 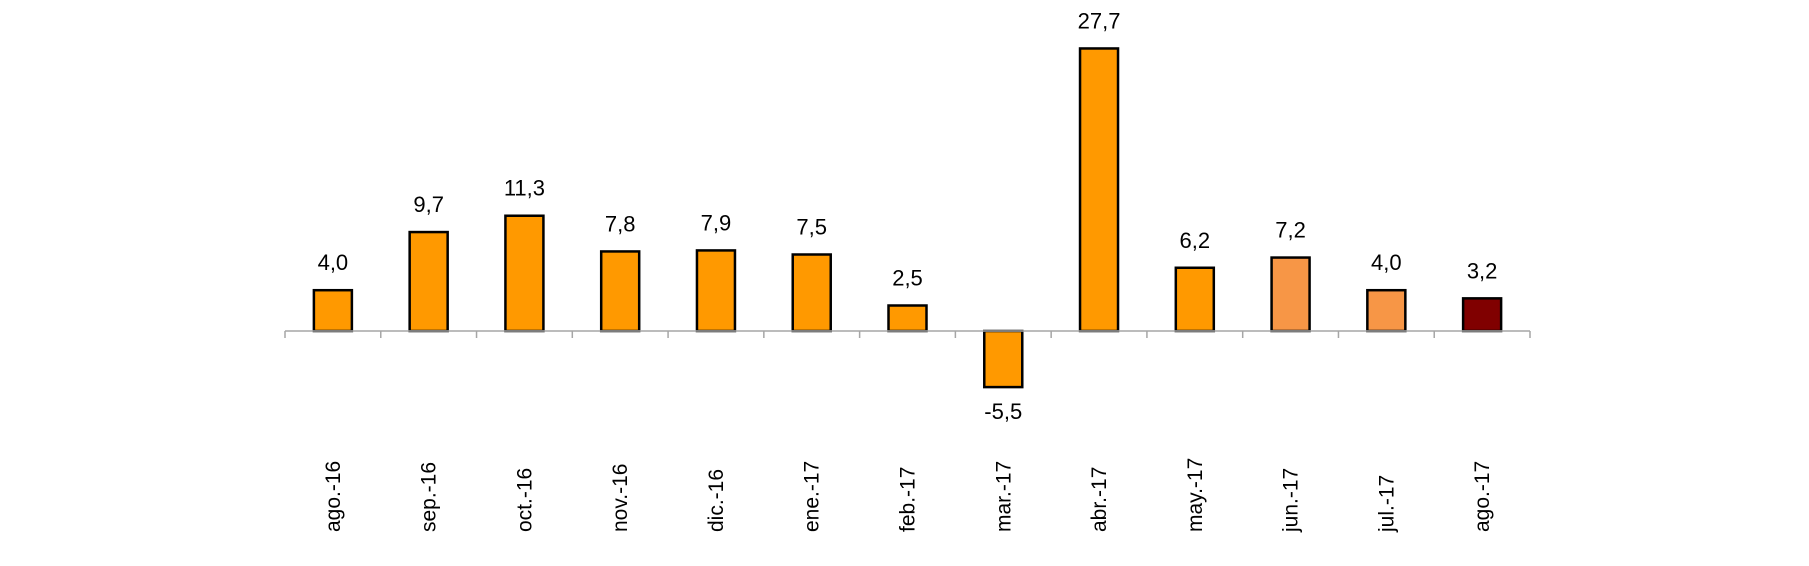 What do you see at coordinates (524, 273) in the screenshot?
I see `bar-oct.-16` at bounding box center [524, 273].